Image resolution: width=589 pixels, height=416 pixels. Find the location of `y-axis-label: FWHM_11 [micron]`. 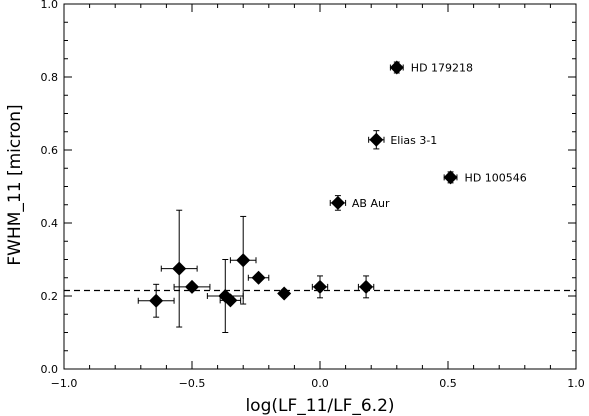

y-axis-label: FWHM_11 [micron] is located at coordinates (15, 184).